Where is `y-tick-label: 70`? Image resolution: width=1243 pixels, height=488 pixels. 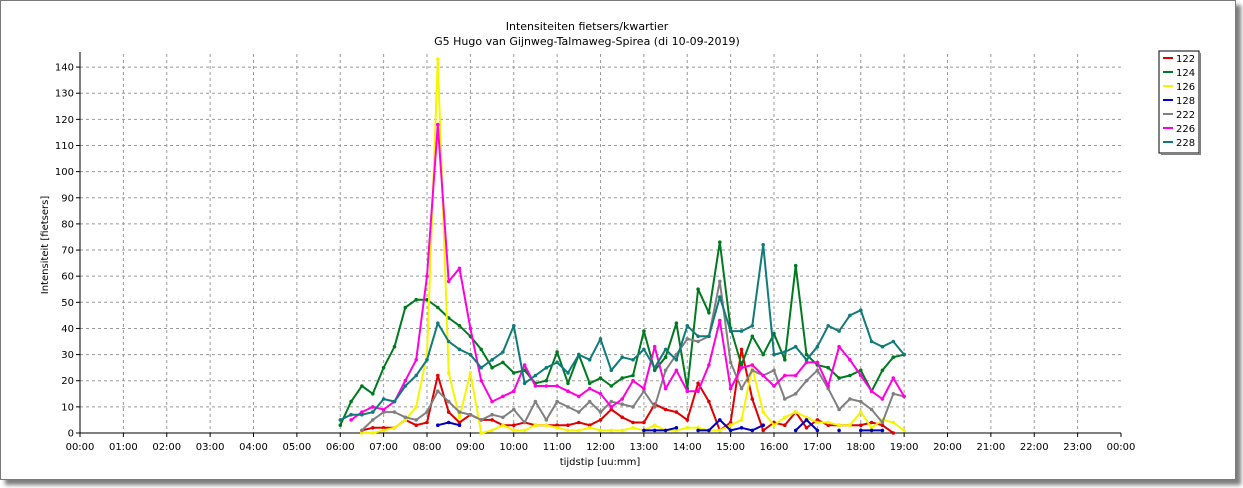
y-tick-label: 70 is located at coordinates (67, 251).